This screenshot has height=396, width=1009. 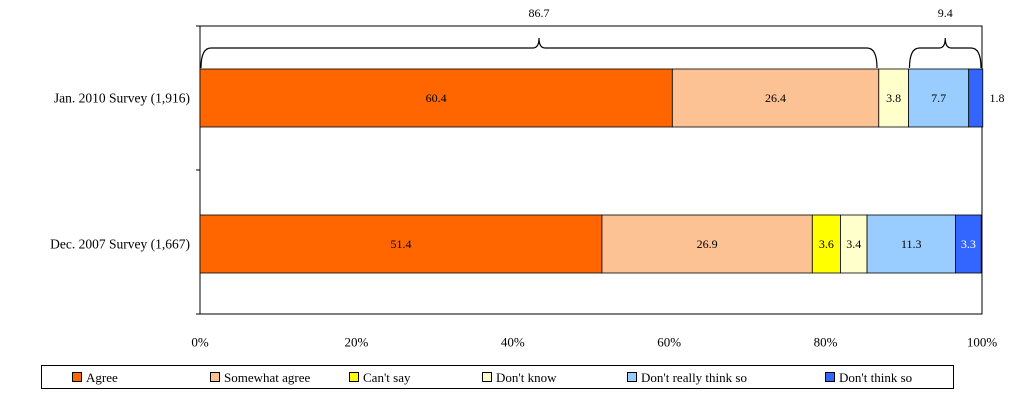 What do you see at coordinates (893, 98) in the screenshot?
I see `data-label: 3.8` at bounding box center [893, 98].